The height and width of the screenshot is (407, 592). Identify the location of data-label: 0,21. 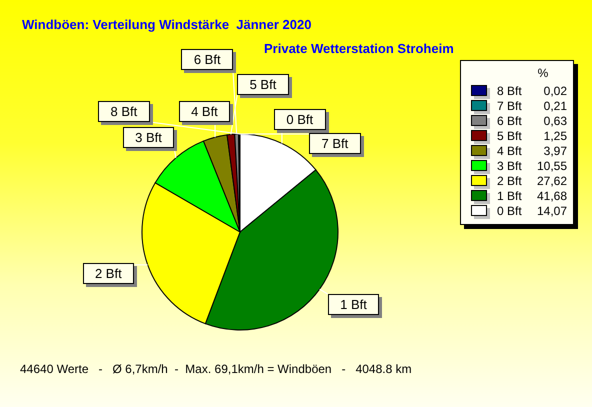
(554, 105).